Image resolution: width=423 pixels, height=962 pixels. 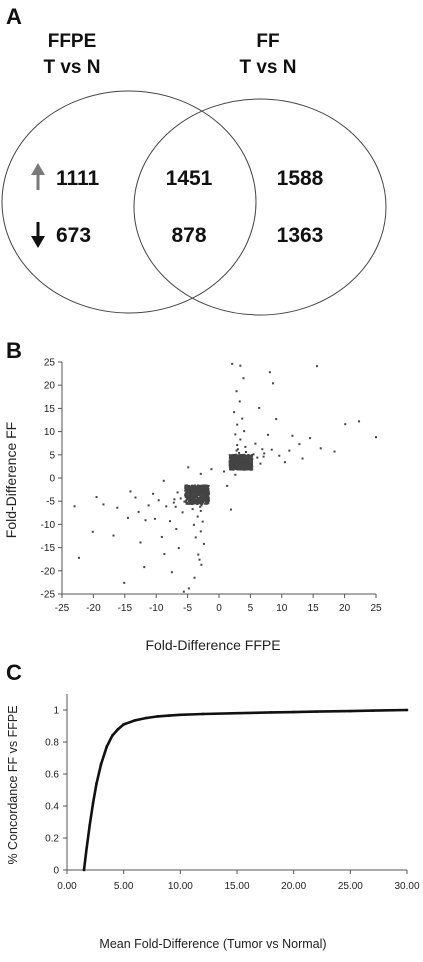 I want to click on scatter-x-tick-label: 5, so click(x=251, y=608).